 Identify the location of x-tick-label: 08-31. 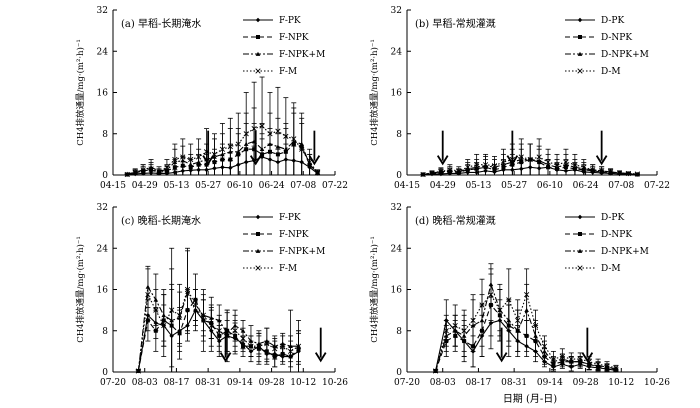
(514, 383).